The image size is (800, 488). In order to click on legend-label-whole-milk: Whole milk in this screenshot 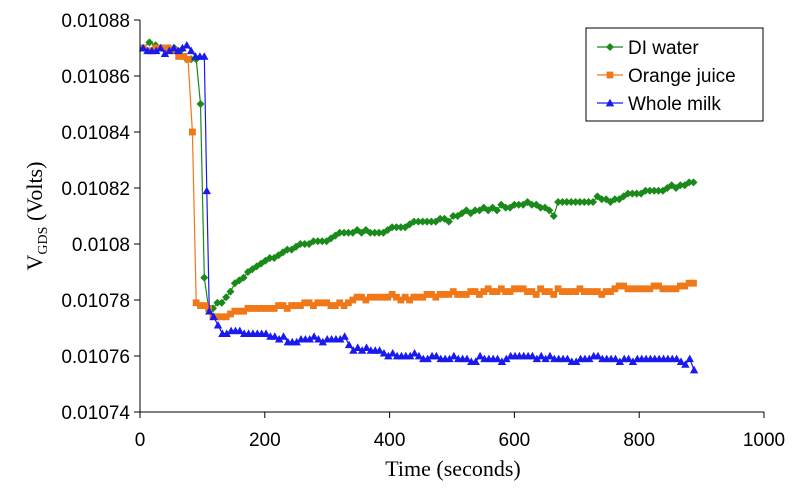, I will do `click(674, 104)`.